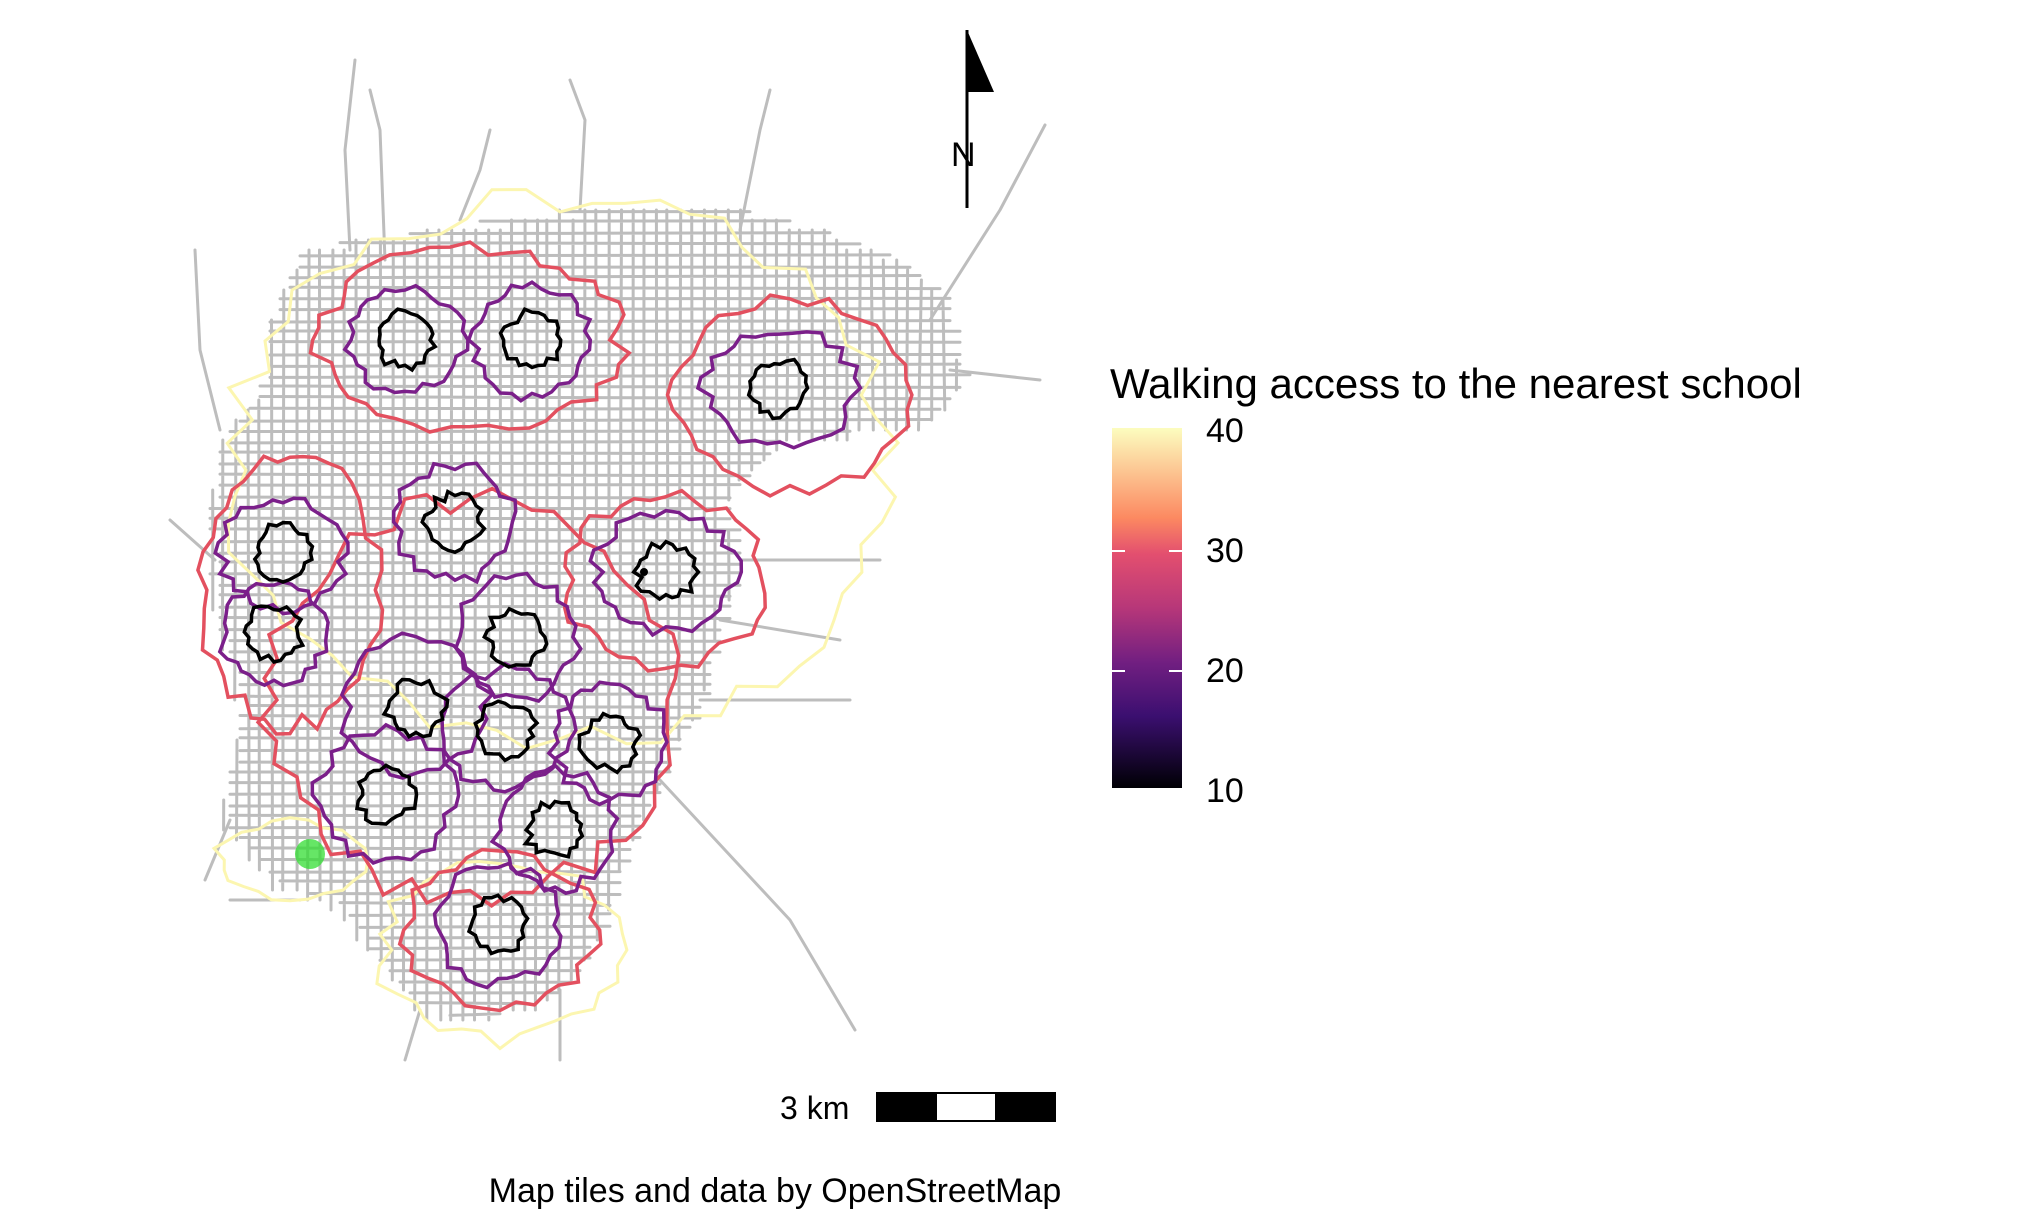 This screenshot has height=1211, width=2025. Describe the element at coordinates (644, 572) in the screenshot. I see `school-point` at that location.